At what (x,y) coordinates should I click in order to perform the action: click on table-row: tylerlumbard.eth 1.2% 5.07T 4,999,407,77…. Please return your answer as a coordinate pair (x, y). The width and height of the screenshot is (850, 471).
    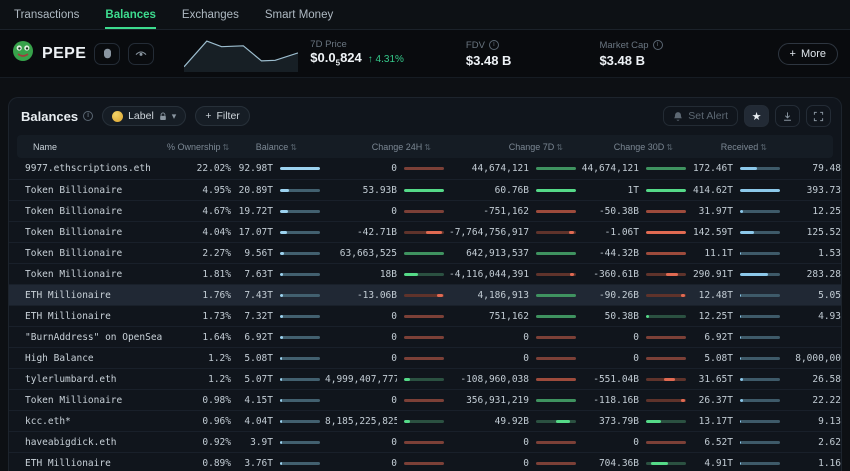
    Looking at the image, I should click on (425, 378).